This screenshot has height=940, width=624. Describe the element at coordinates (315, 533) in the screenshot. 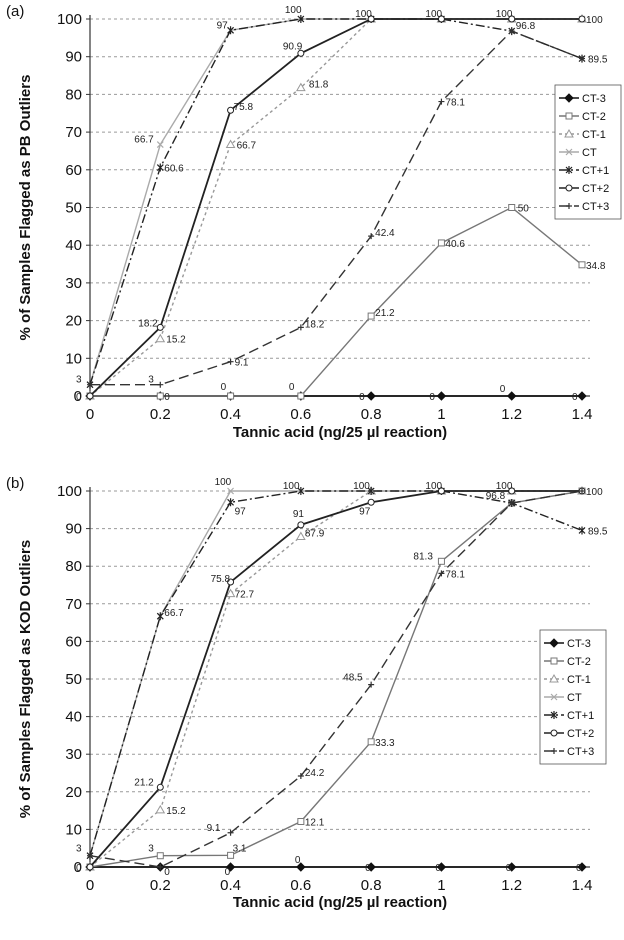

I see `data-label: 87.9` at that location.